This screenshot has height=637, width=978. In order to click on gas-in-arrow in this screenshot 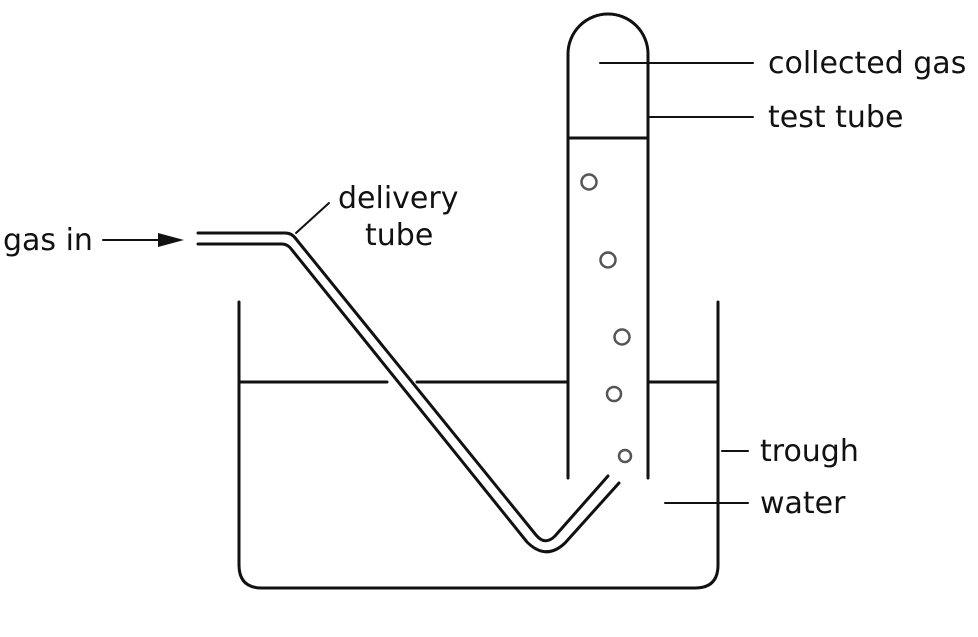, I will do `click(143, 240)`.